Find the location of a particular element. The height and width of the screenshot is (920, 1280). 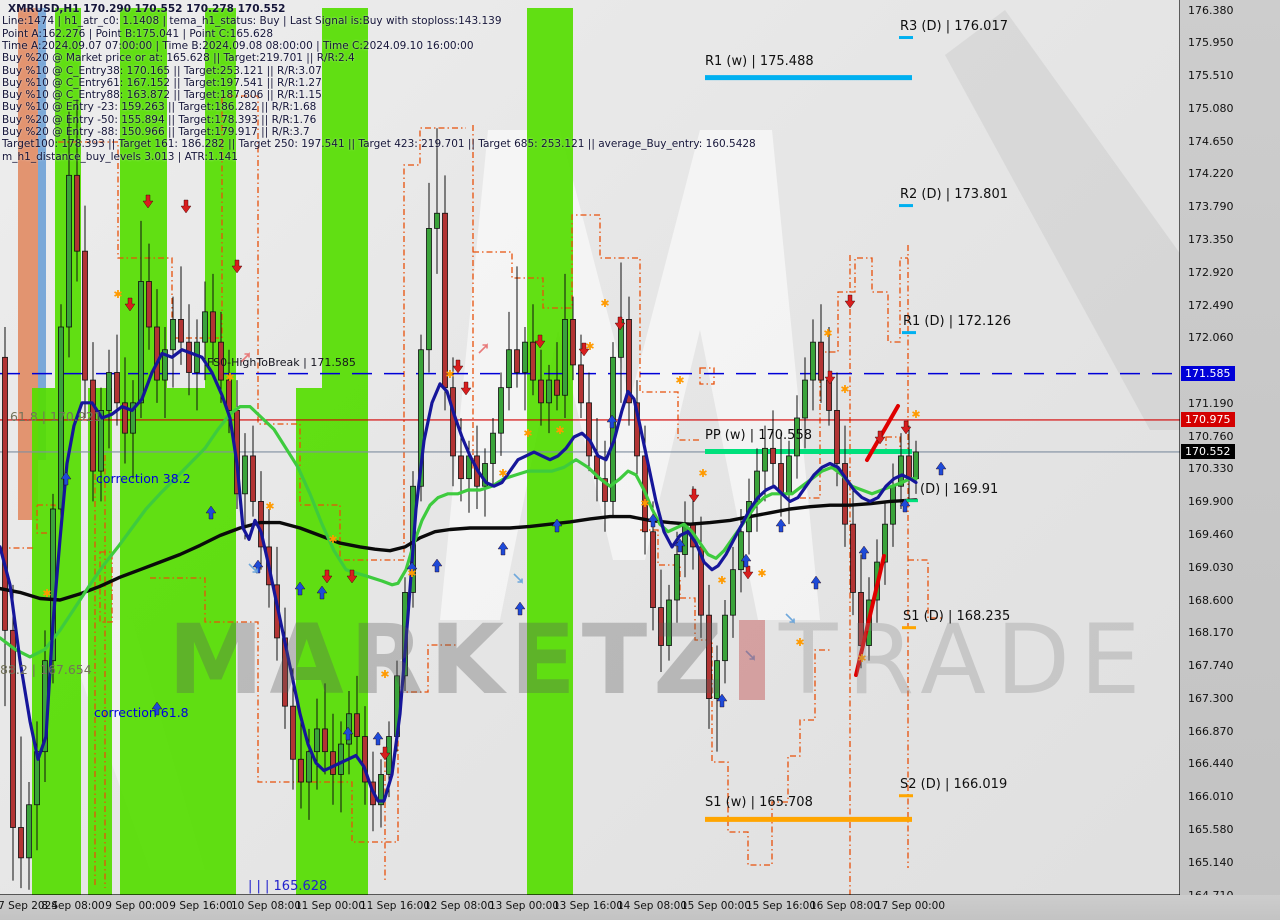

daily-pivot-label: S2 (D) | 166.019 is located at coordinates (954, 784).